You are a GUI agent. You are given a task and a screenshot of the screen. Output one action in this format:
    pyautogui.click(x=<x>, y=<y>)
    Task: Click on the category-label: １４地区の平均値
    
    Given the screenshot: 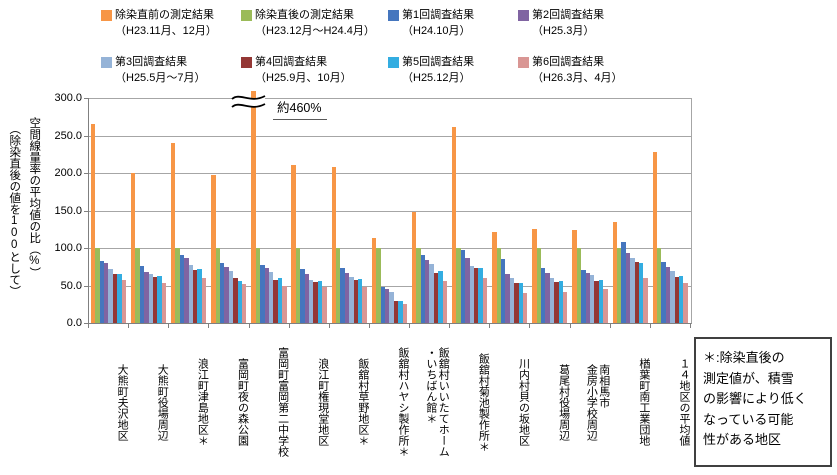 What is the action you would take?
    pyautogui.click(x=683, y=402)
    